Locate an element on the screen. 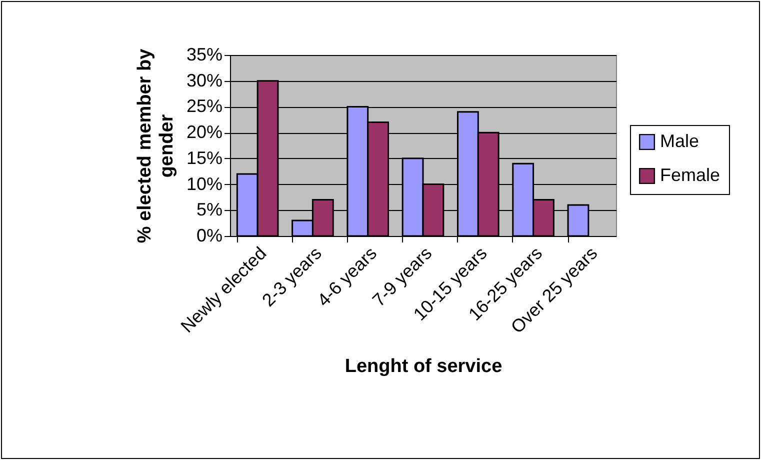  y-tick-label: 35% is located at coordinates (204, 54).